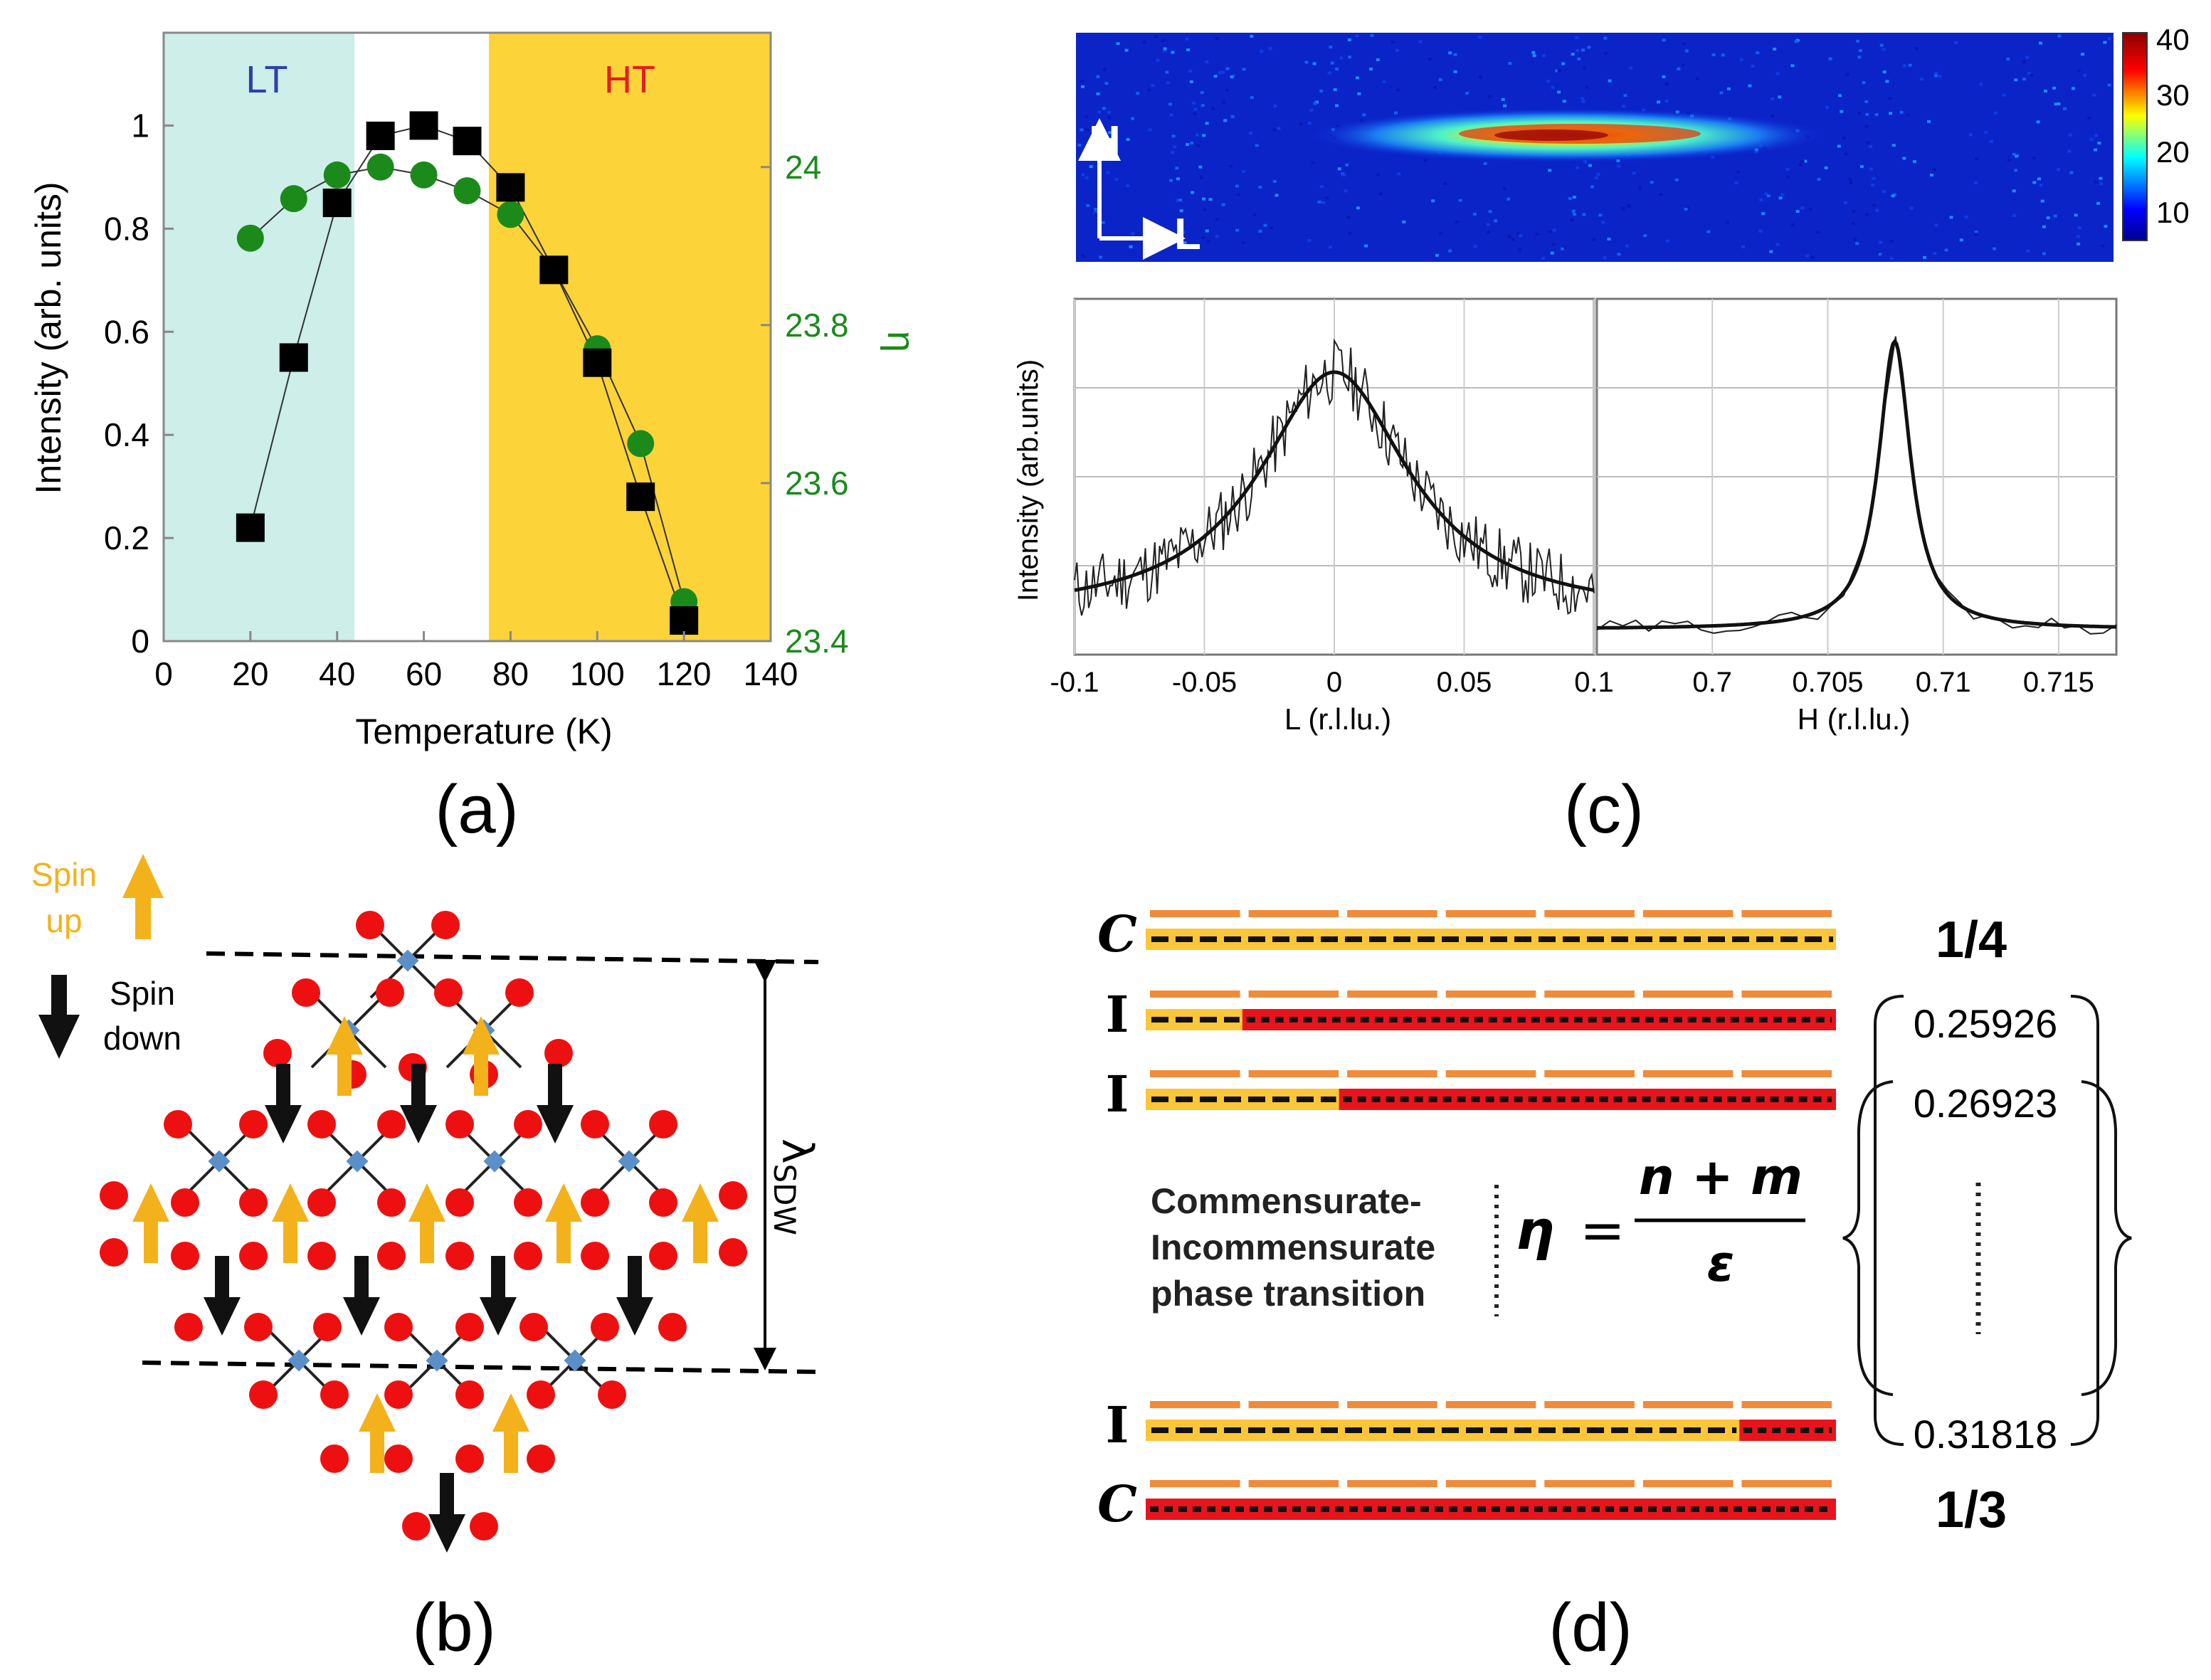  What do you see at coordinates (48, 337) in the screenshot?
I see `a-y-axis-title: Intensity (arb. units)` at bounding box center [48, 337].